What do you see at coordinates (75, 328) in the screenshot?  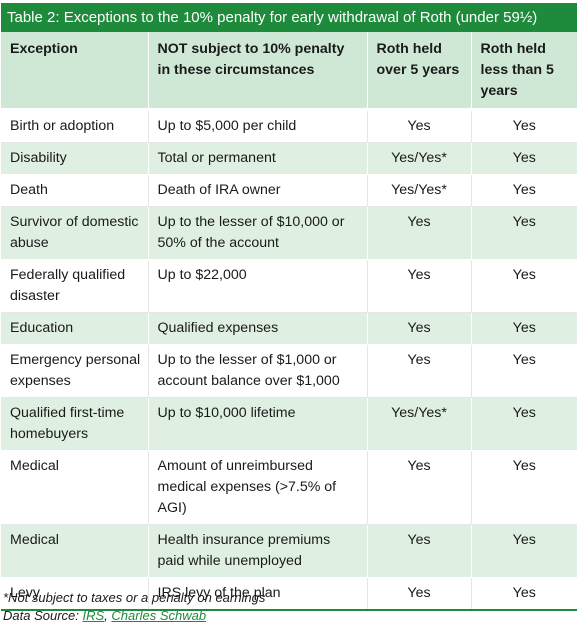 I see `exception-cell: Education` at bounding box center [75, 328].